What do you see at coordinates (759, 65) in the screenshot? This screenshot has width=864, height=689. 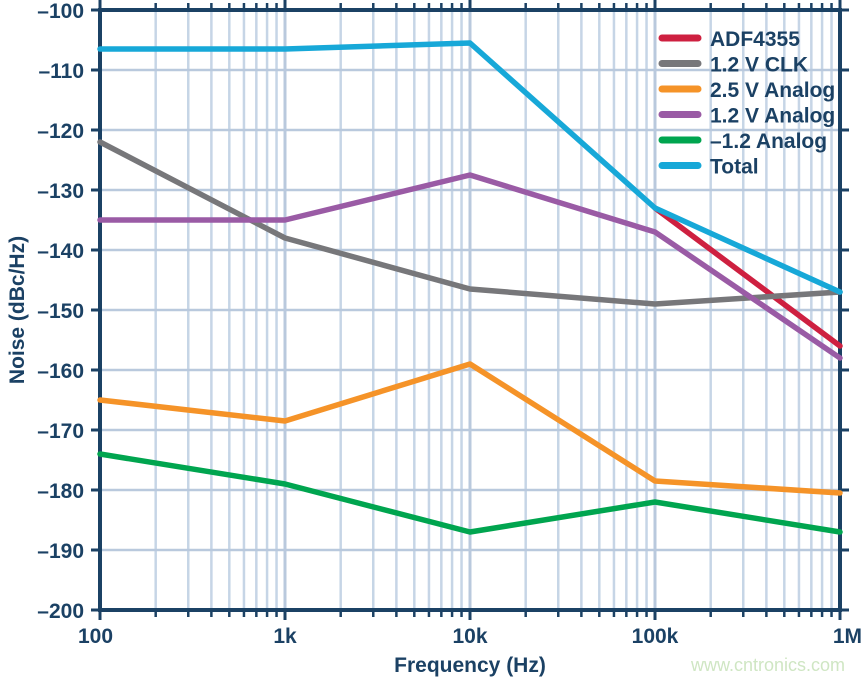 I see `legend-label: 1.2 V CLK` at bounding box center [759, 65].